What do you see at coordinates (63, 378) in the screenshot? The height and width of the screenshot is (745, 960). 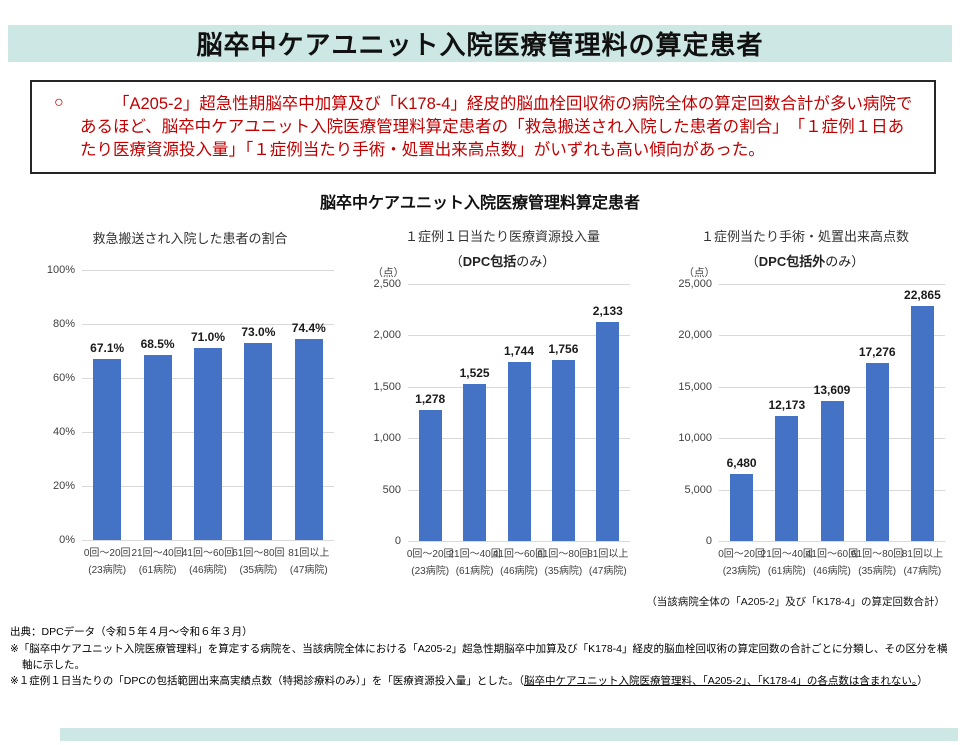 I see `y-axis-tick-label: 60%` at bounding box center [63, 378].